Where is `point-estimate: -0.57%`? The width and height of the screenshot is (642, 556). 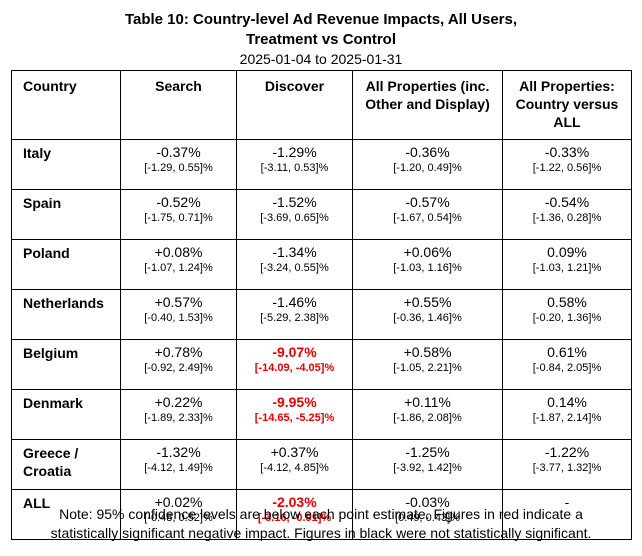 point-estimate: -0.57% is located at coordinates (427, 202).